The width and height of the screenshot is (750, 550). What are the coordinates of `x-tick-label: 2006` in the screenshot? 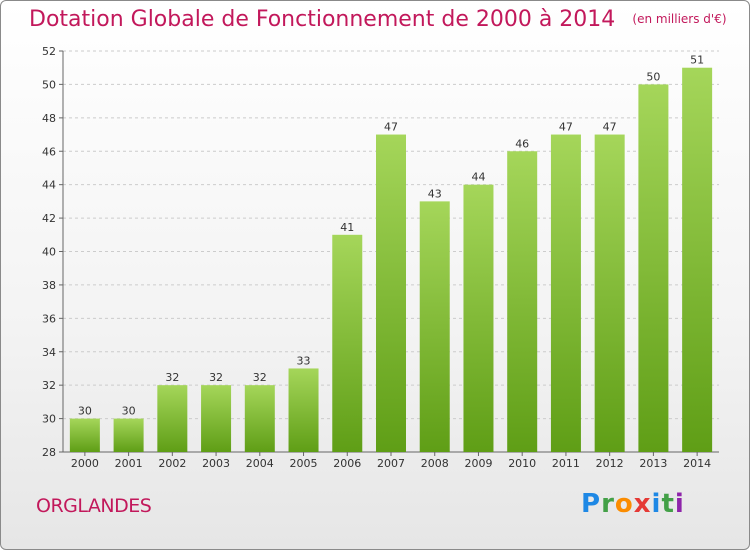 It's located at (347, 463).